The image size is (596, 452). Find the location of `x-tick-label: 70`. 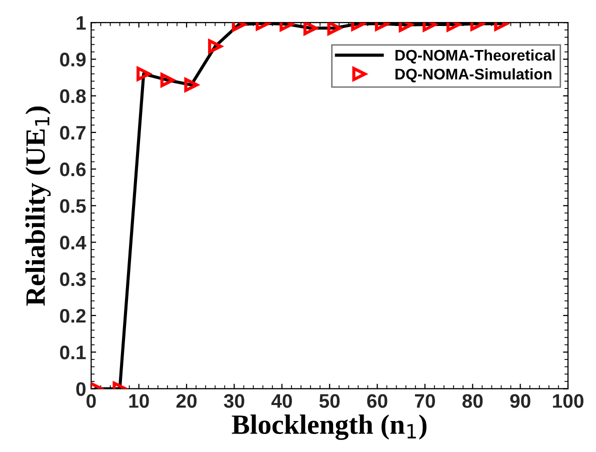

x-tick-label: 70 is located at coordinates (424, 401).